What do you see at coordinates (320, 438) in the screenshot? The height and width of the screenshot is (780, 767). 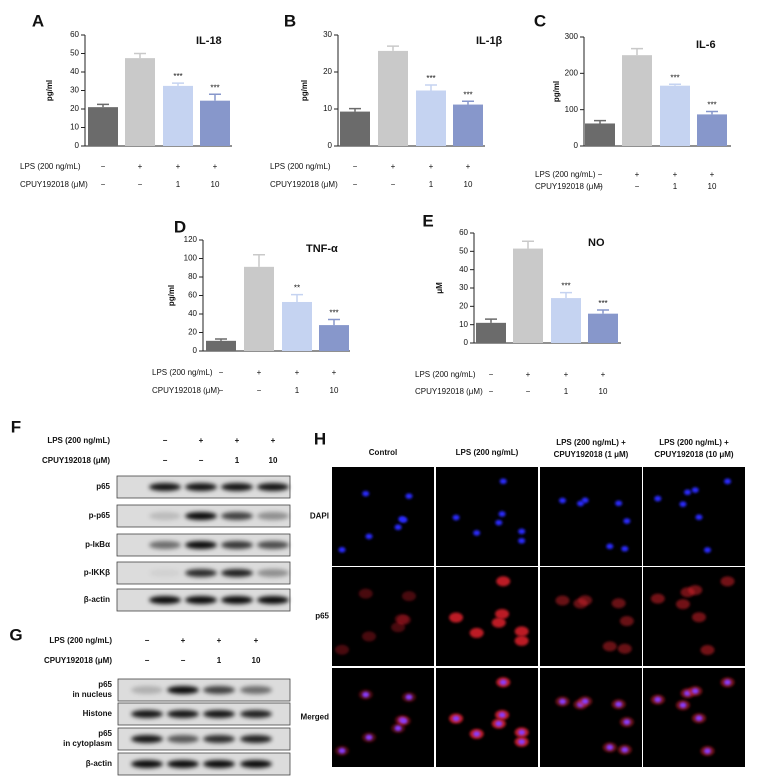 I see `panel-letter: H` at bounding box center [320, 438].